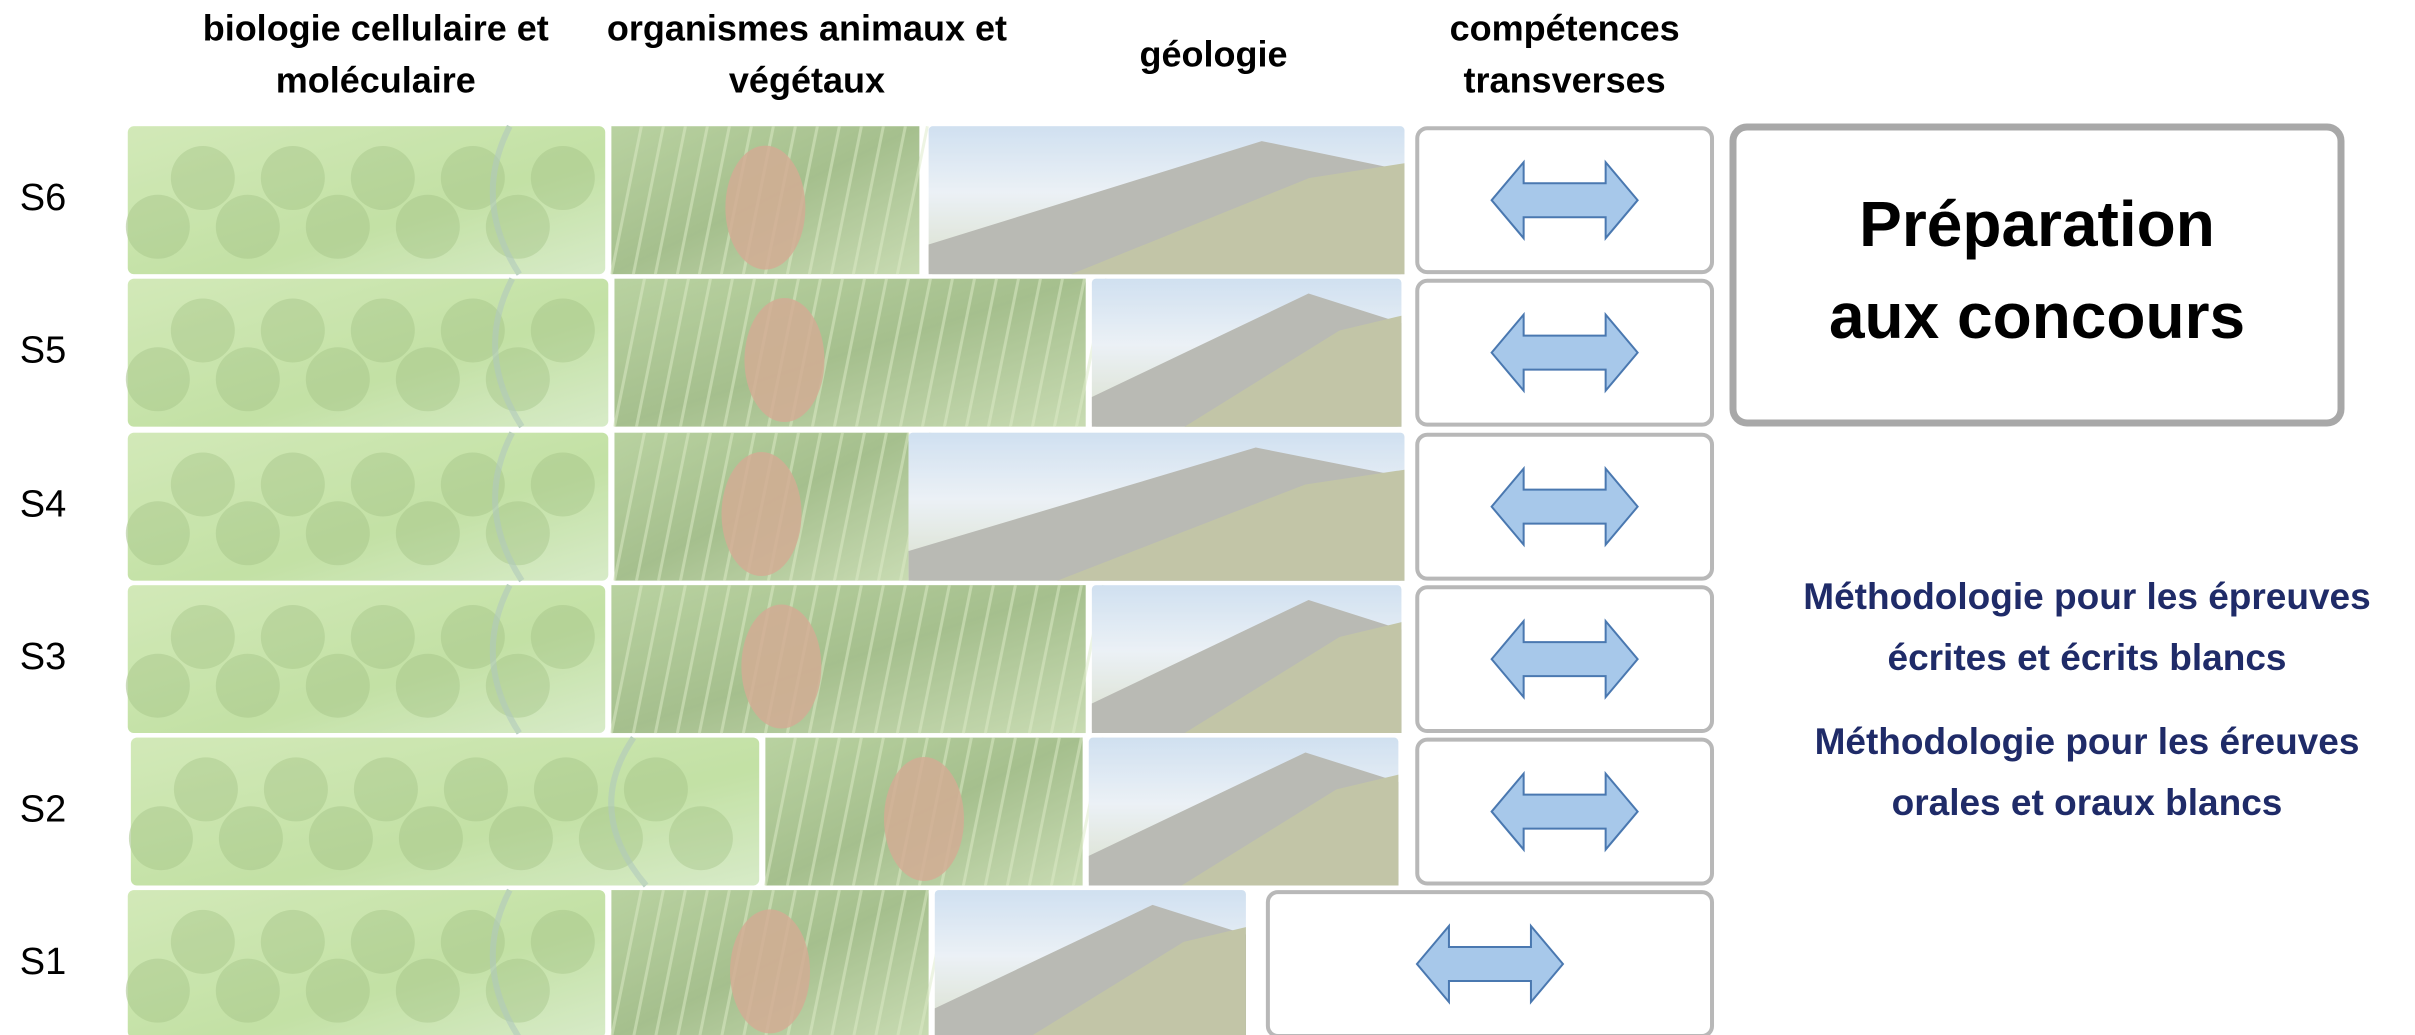 This screenshot has width=2415, height=1035. What do you see at coordinates (43, 810) in the screenshot?
I see `row-label: S2` at bounding box center [43, 810].